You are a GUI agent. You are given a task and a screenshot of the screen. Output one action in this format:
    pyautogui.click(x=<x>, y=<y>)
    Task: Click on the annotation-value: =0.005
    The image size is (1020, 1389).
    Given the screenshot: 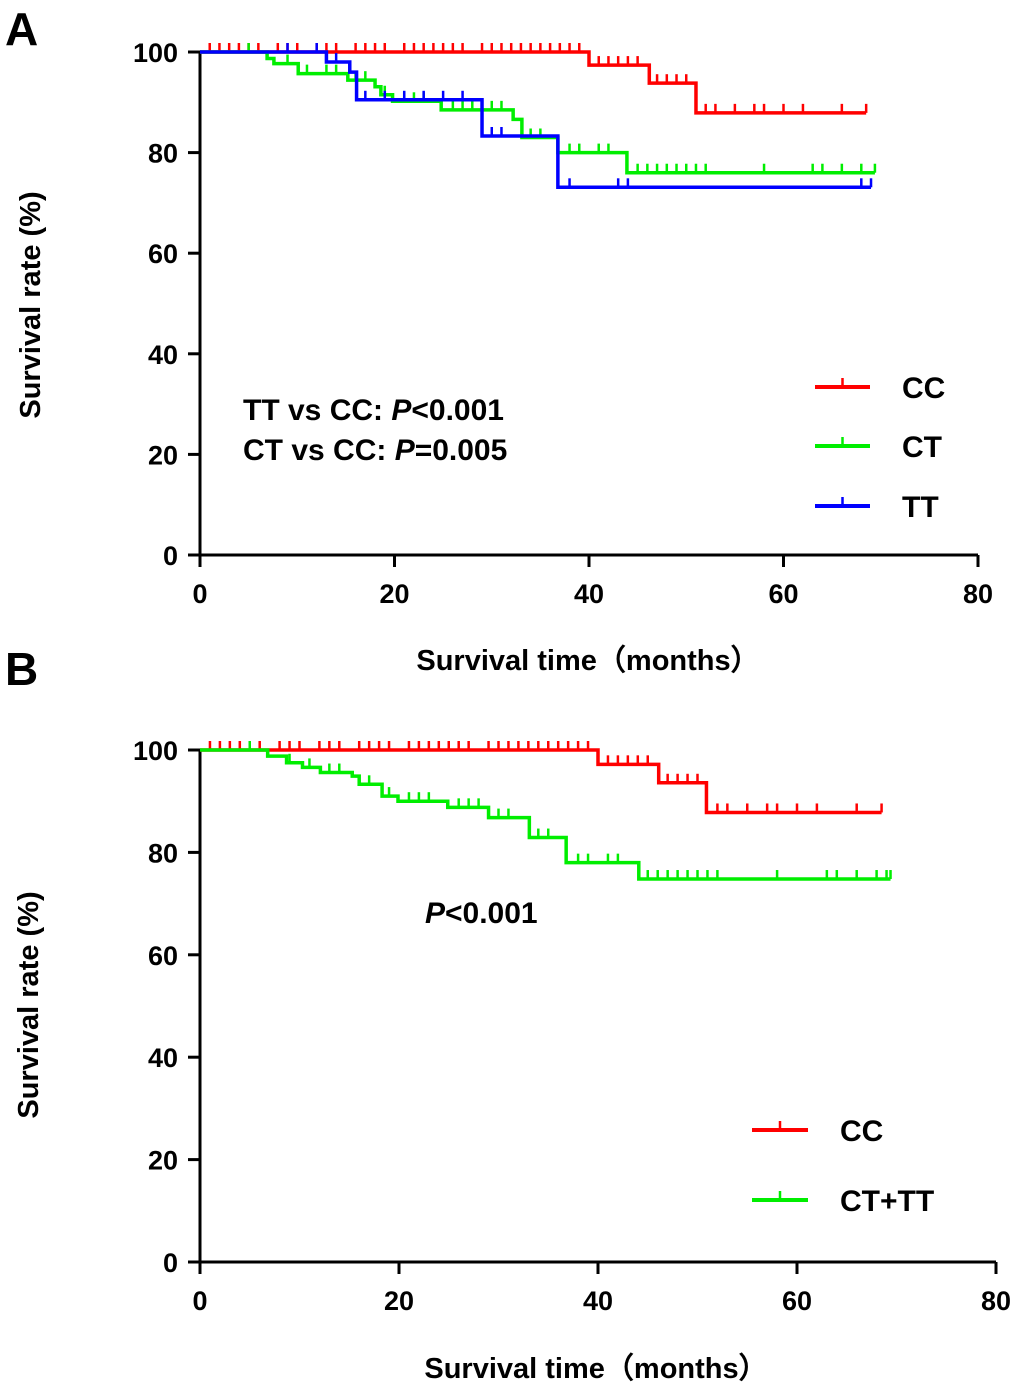 What is the action you would take?
    pyautogui.click(x=461, y=450)
    